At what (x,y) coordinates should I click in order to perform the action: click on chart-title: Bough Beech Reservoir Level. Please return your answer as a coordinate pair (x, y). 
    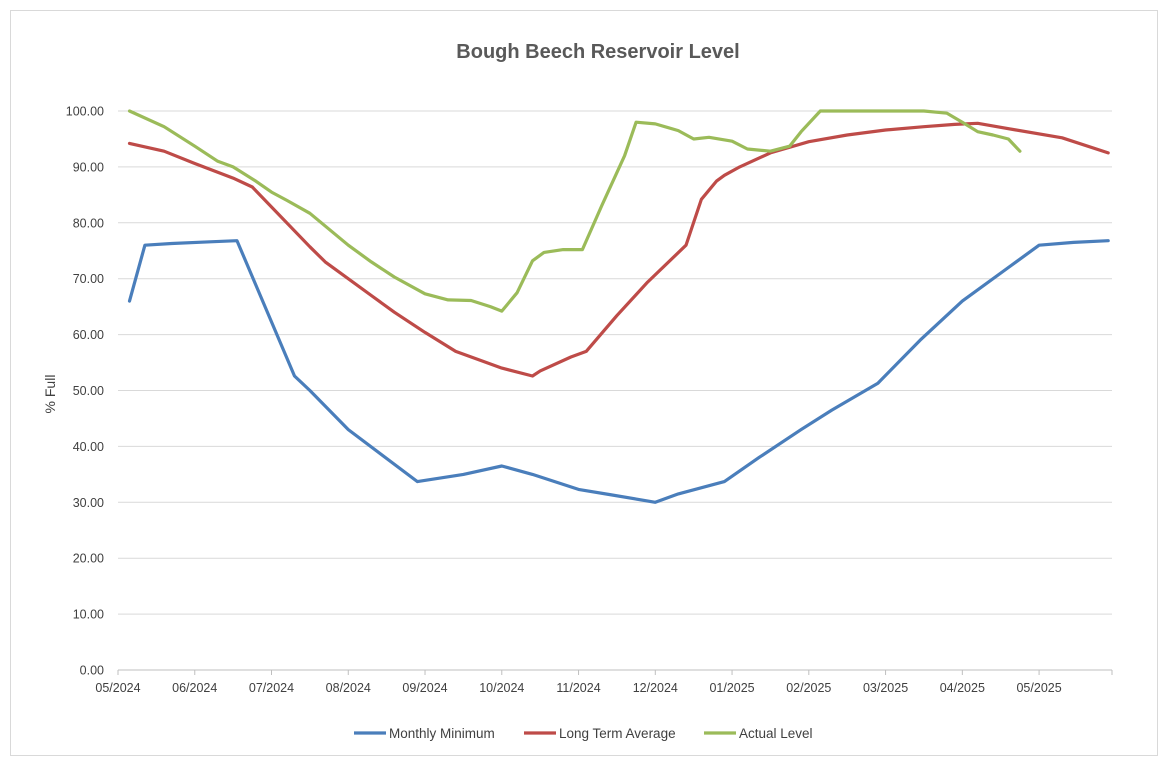
    Looking at the image, I should click on (597, 52).